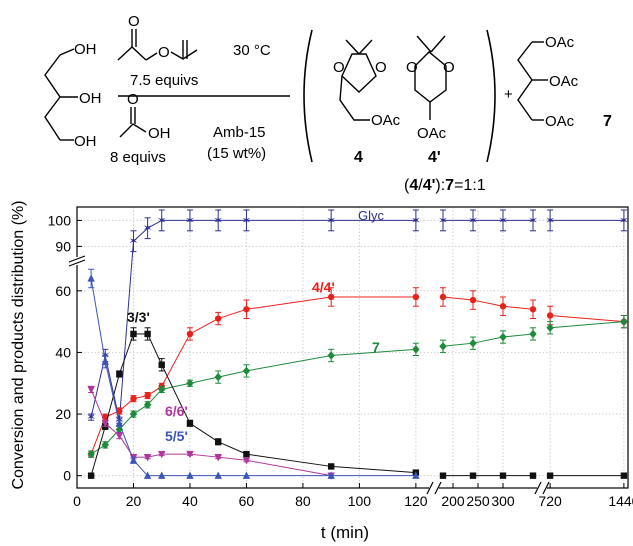 Image resolution: width=633 pixels, height=546 pixels. Describe the element at coordinates (63, 352) in the screenshot. I see `y-tick-label: 40` at that location.